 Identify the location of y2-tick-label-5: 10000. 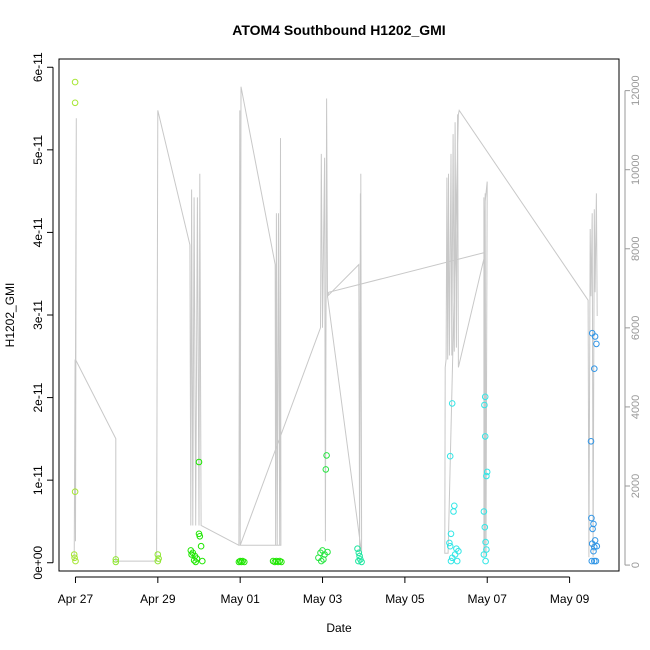
(636, 169).